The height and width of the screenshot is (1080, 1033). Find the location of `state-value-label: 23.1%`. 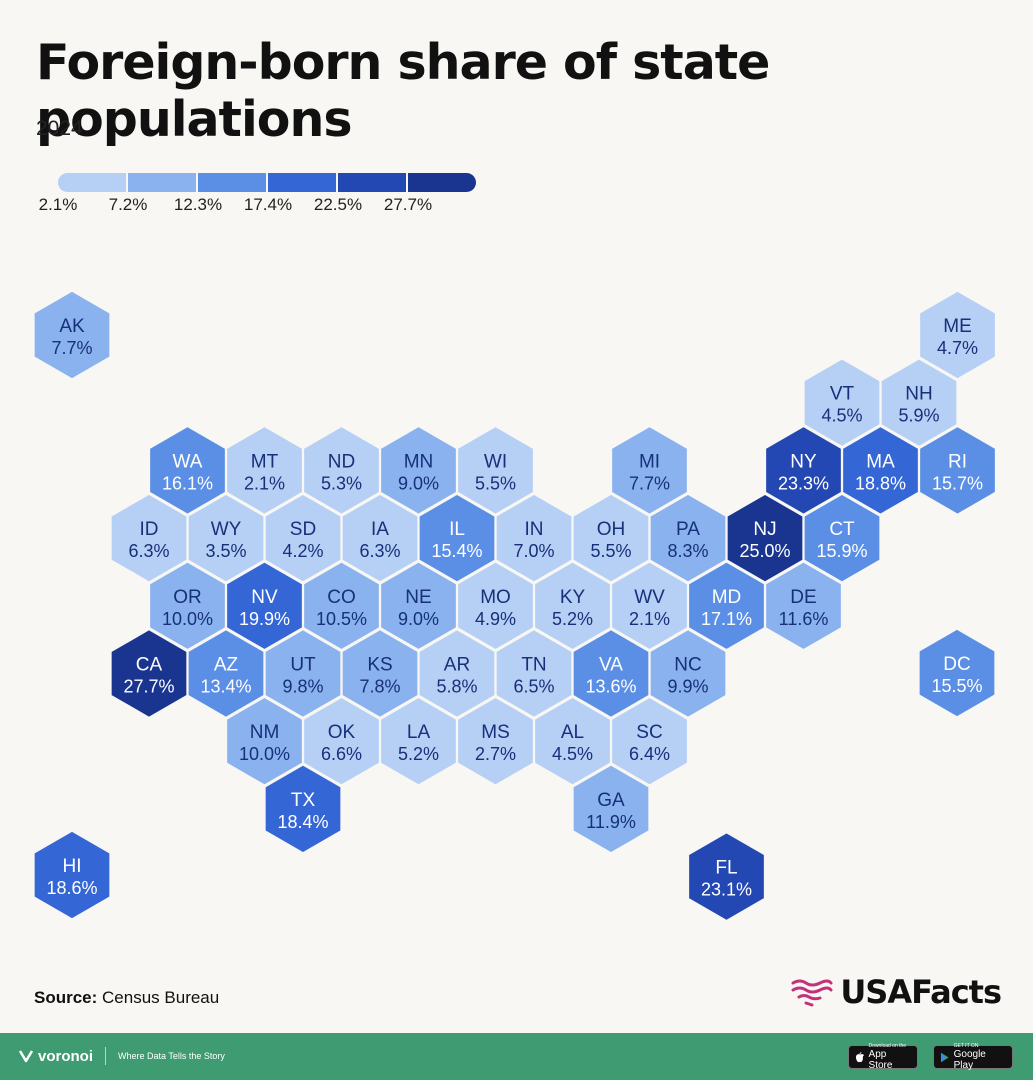

state-value-label: 23.1% is located at coordinates (726, 890).